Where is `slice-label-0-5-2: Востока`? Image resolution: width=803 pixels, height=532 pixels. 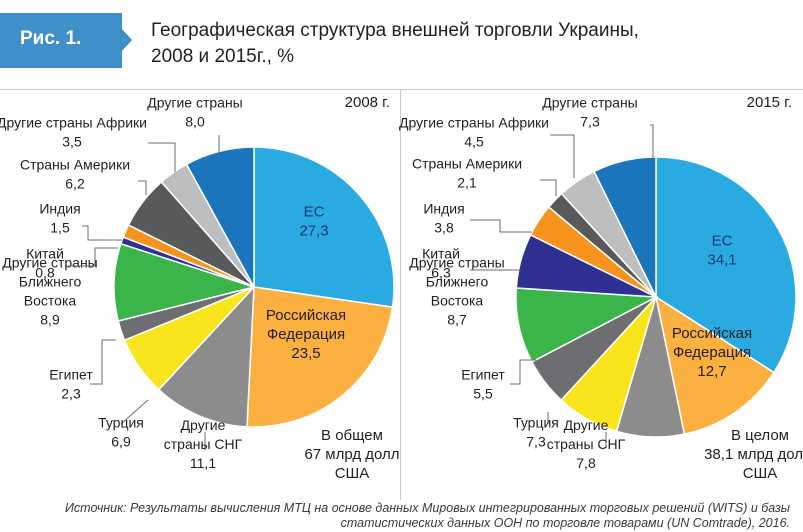 slice-label-0-5-2: Востока is located at coordinates (50, 301).